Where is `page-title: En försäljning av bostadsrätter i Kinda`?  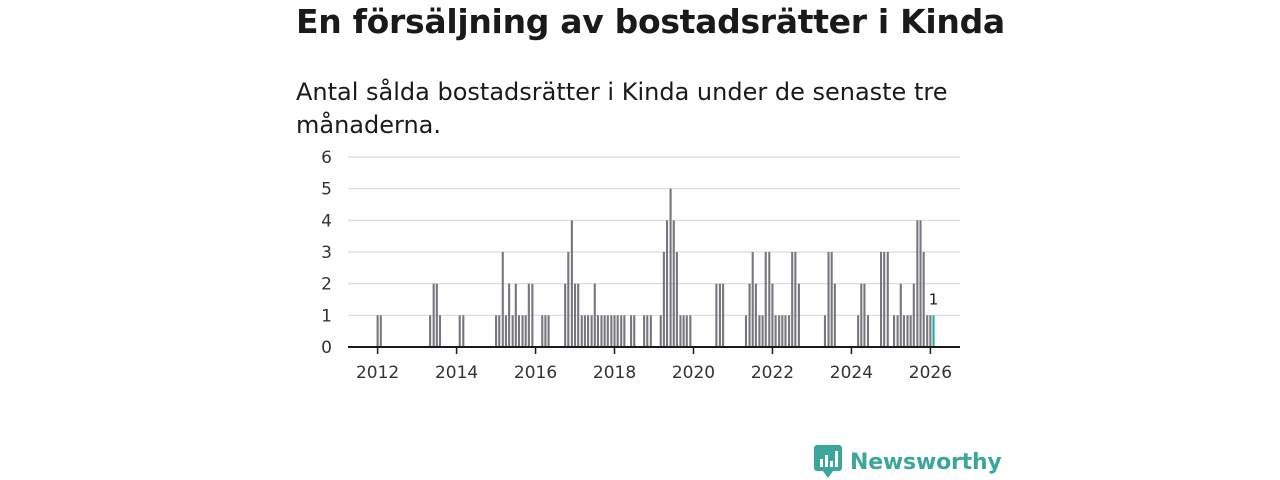 page-title: En försäljning av bostadsrätter i Kinda is located at coordinates (650, 21).